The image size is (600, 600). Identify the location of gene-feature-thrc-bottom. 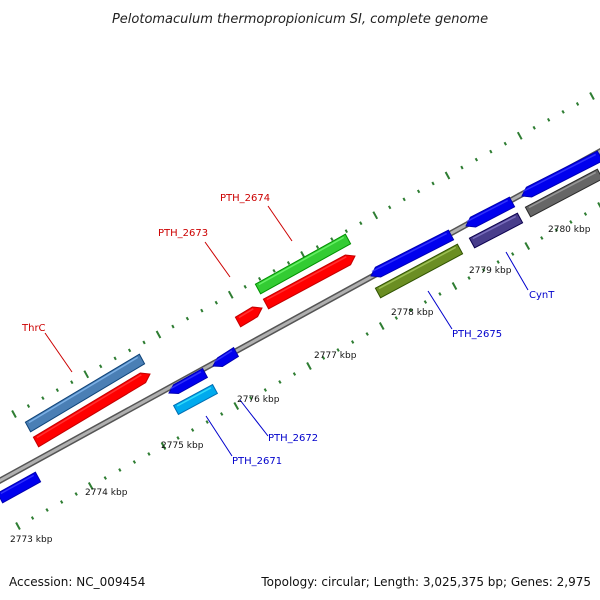
(91, 410).